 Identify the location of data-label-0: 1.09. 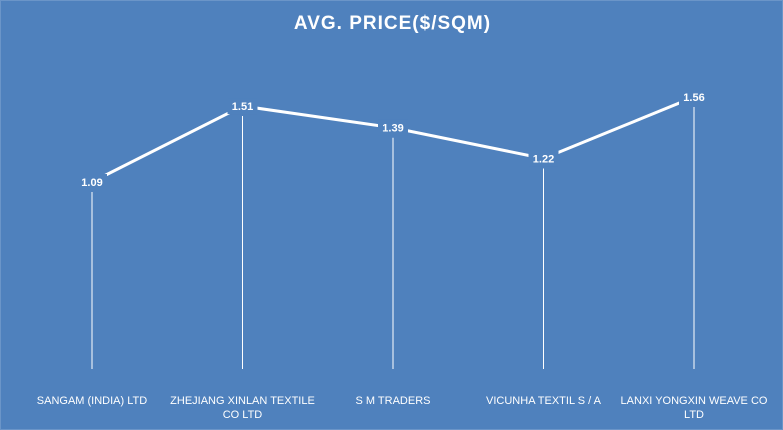
(91, 183).